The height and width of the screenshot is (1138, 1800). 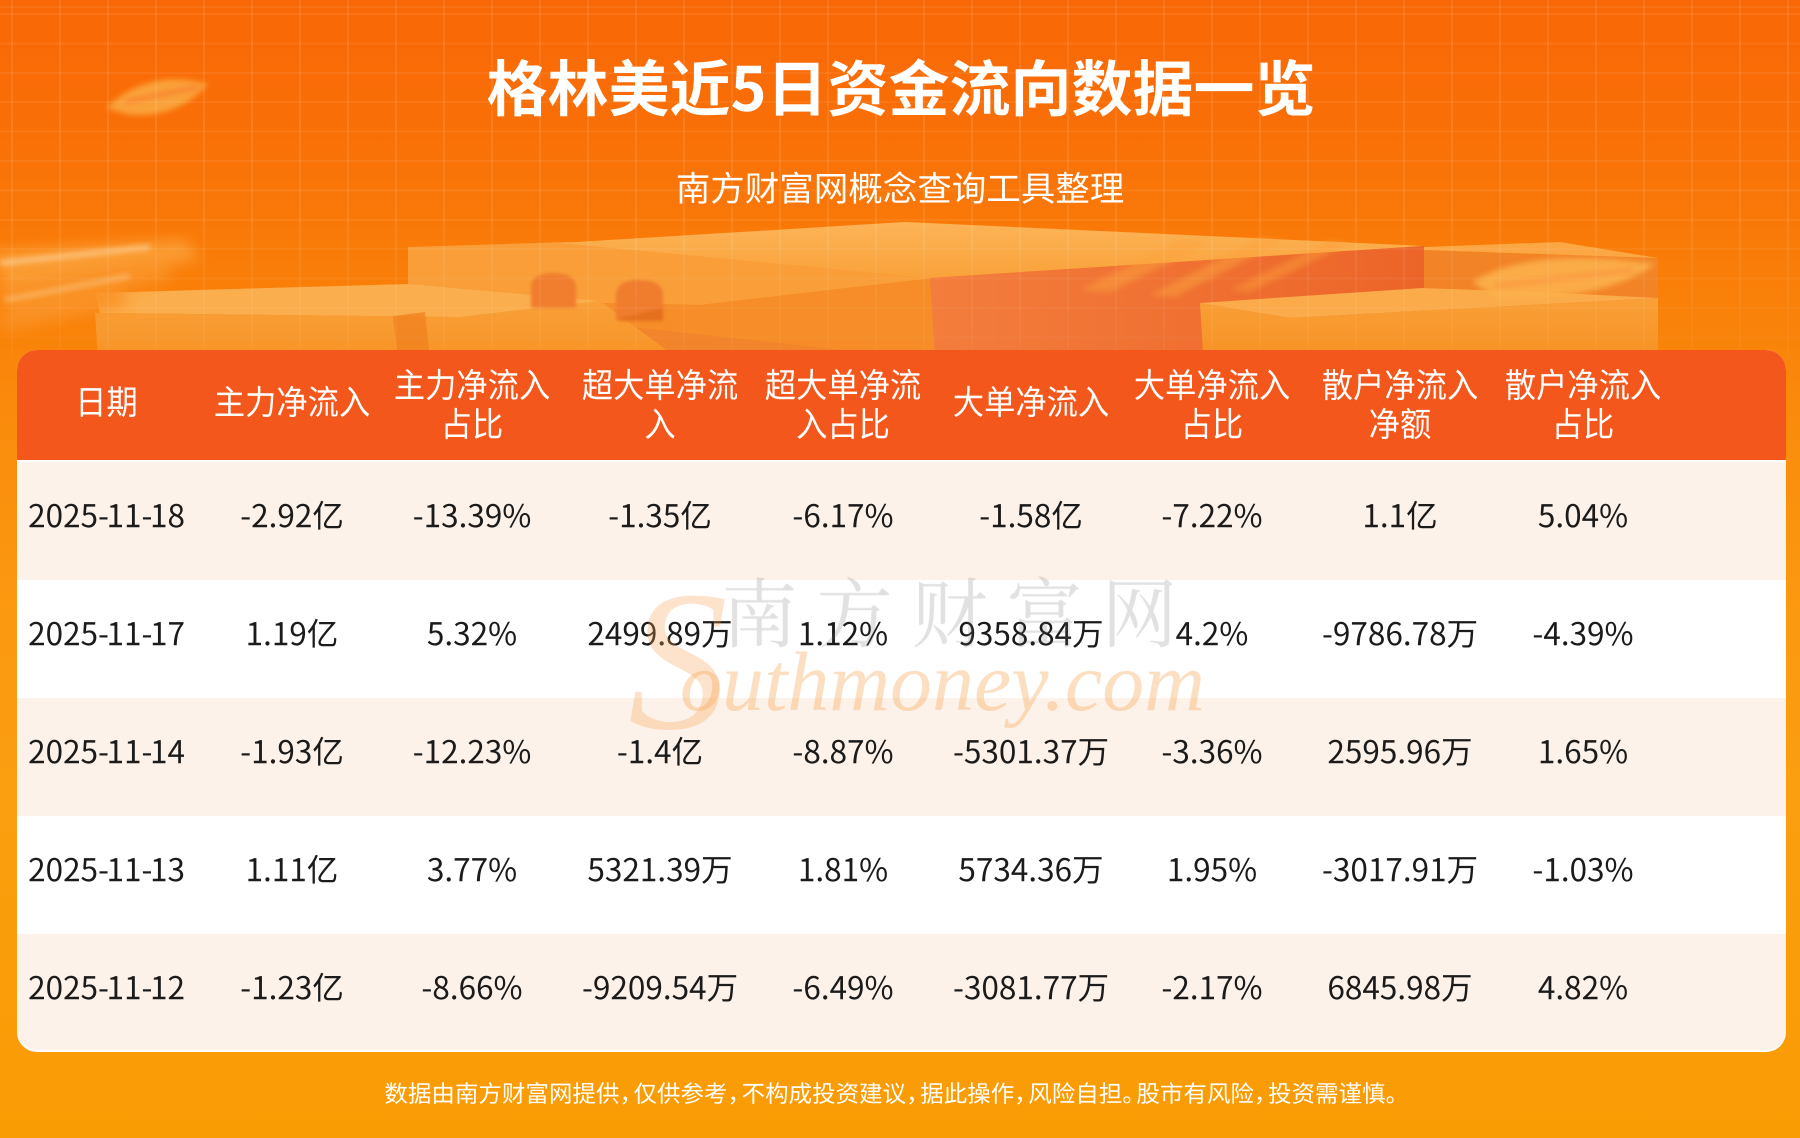 What do you see at coordinates (678, 661) in the screenshot?
I see `svg-text: S` at bounding box center [678, 661].